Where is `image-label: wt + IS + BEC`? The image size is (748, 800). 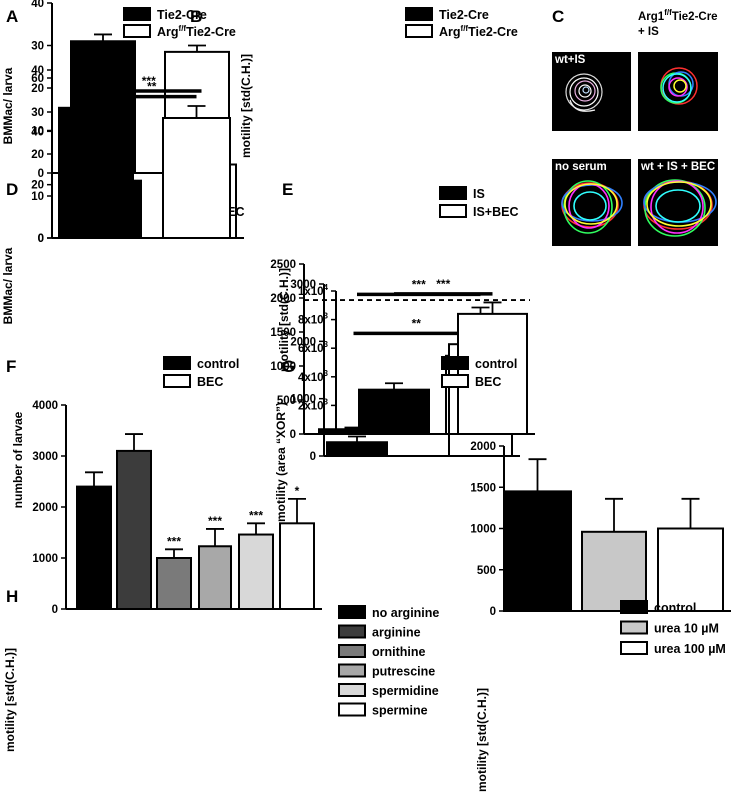
image-label: wt + IS + BEC is located at coordinates (677, 167).